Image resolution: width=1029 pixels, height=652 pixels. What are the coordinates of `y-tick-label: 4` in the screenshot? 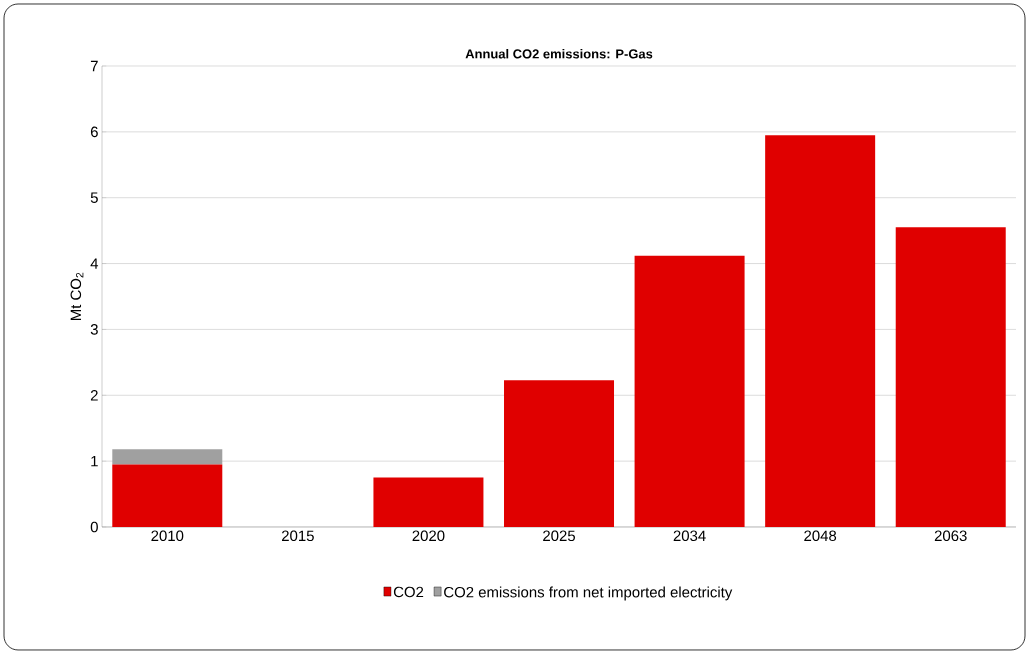 It's located at (94, 263).